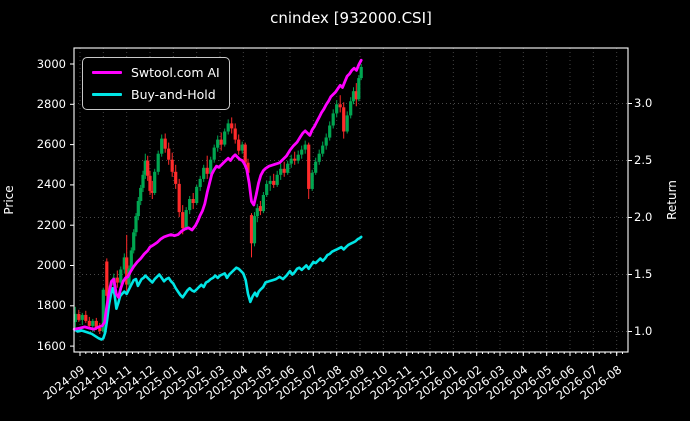  Describe the element at coordinates (643, 160) in the screenshot. I see `return-tick-label: 2.5` at that location.